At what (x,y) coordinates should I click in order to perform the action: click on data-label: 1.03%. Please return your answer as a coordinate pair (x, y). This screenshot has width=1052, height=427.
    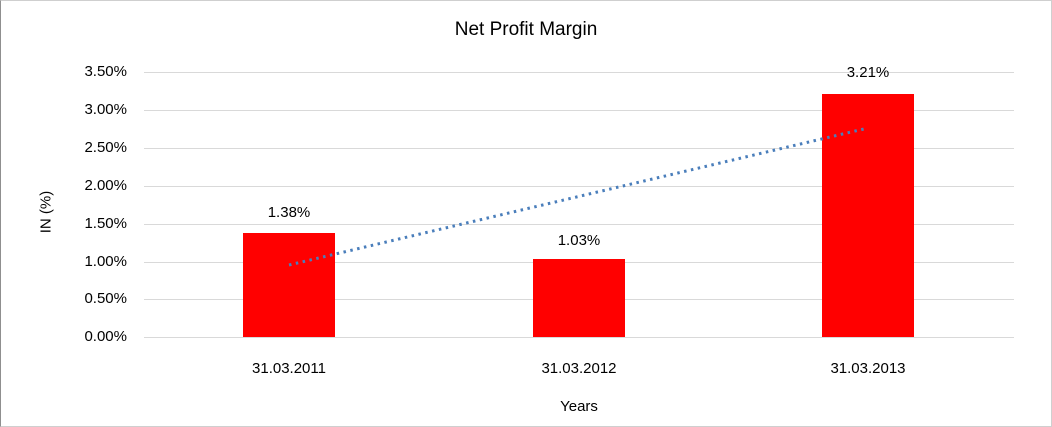
    Looking at the image, I should click on (579, 240).